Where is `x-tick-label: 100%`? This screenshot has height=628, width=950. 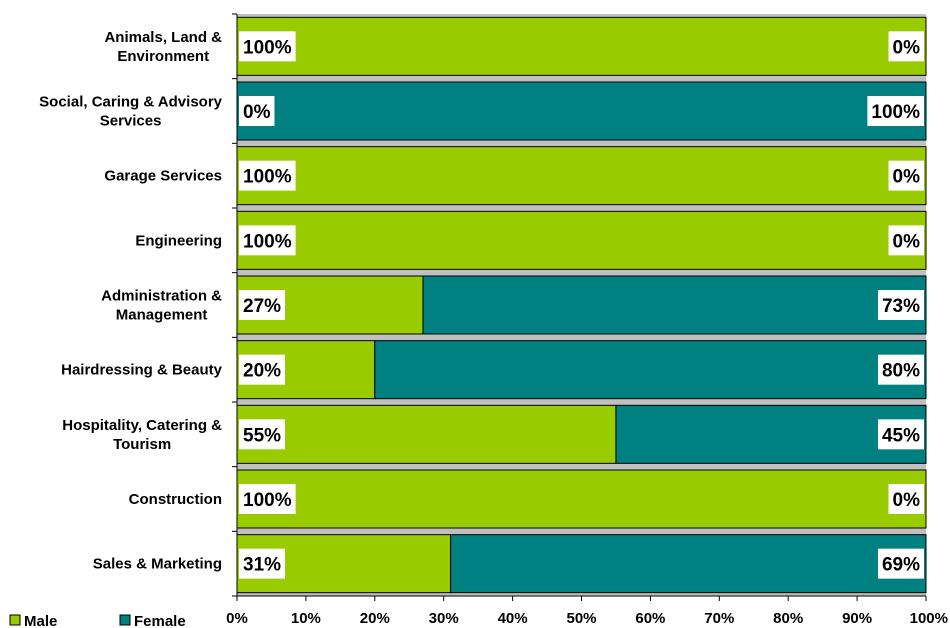 x-tick-label: 100% is located at coordinates (929, 618).